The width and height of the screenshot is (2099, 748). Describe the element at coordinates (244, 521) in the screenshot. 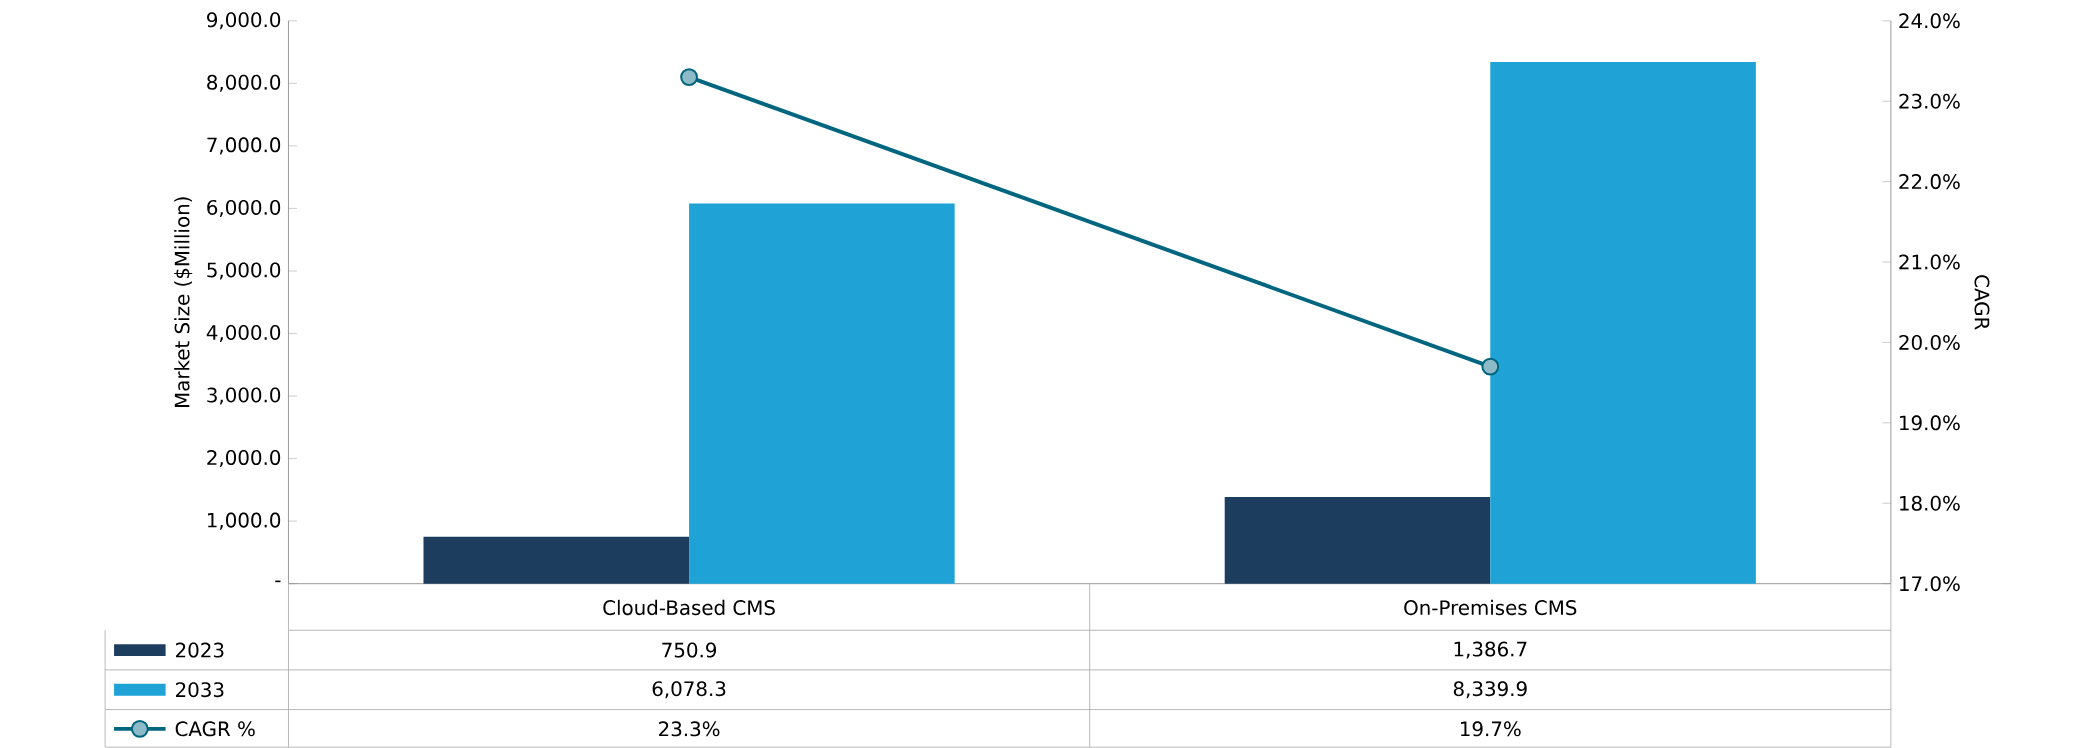

I see `y-tick-label: 1,000.0` at that location.